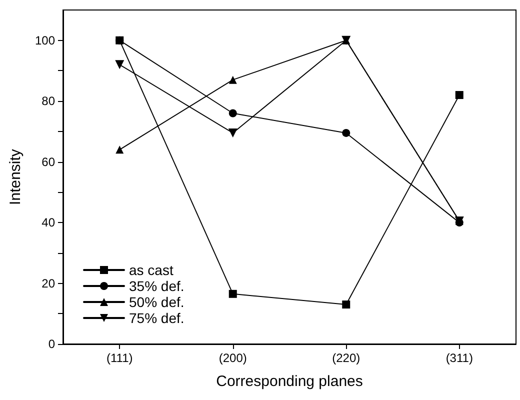  Describe the element at coordinates (156, 302) in the screenshot. I see `legend-label: 50% def.` at that location.